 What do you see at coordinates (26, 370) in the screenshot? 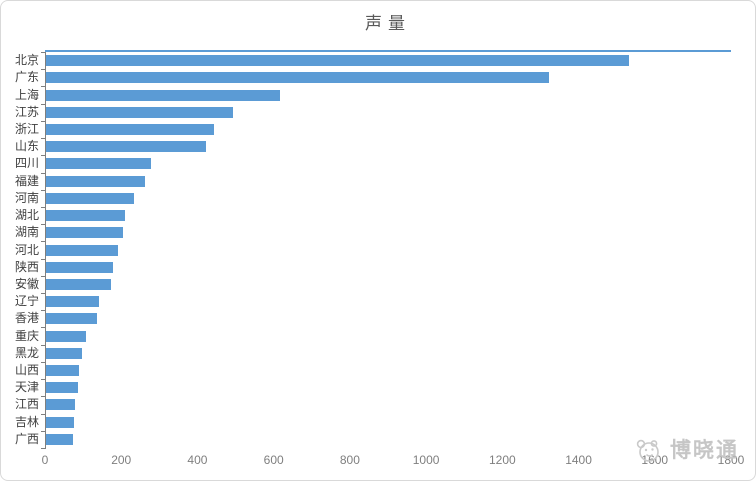
I see `category-label-山西: 山西` at bounding box center [26, 370].